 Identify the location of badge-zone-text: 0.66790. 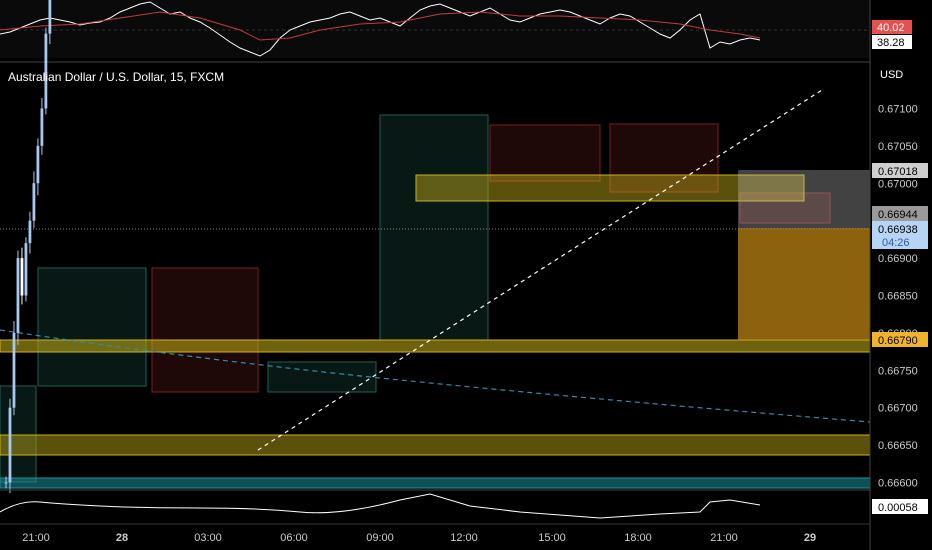
(898, 341).